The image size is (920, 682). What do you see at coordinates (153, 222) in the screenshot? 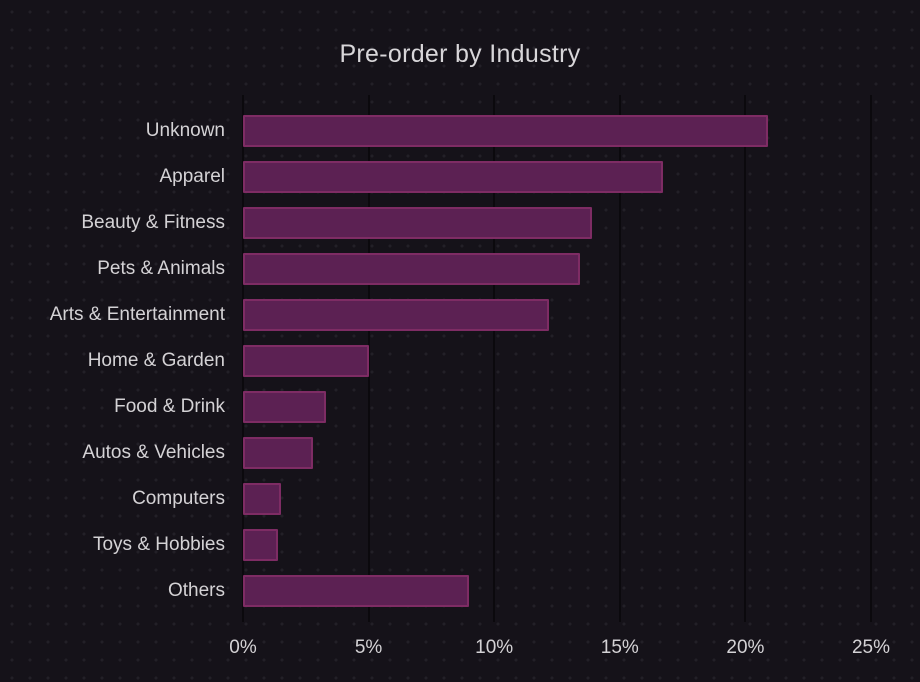
I see `category-label: Beauty & Fitness` at bounding box center [153, 222].